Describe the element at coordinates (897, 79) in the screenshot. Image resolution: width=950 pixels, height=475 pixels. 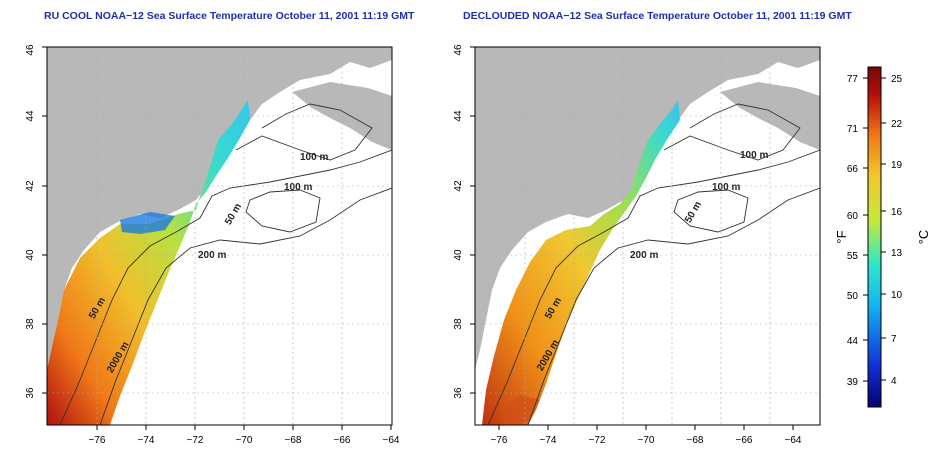
I see `celsius-tick: 25` at that location.